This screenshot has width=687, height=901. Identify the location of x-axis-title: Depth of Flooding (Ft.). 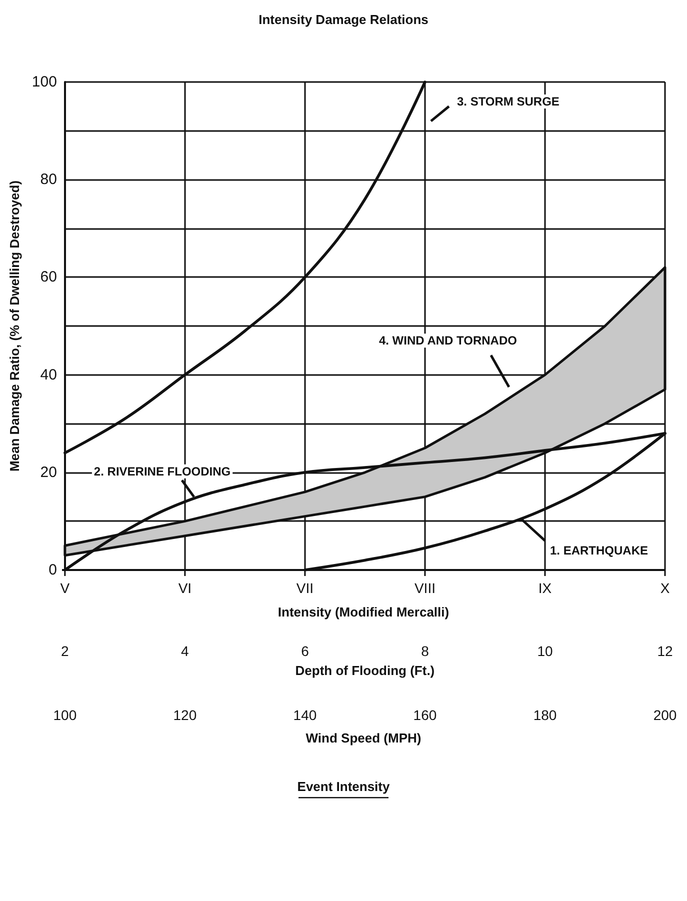
(365, 670).